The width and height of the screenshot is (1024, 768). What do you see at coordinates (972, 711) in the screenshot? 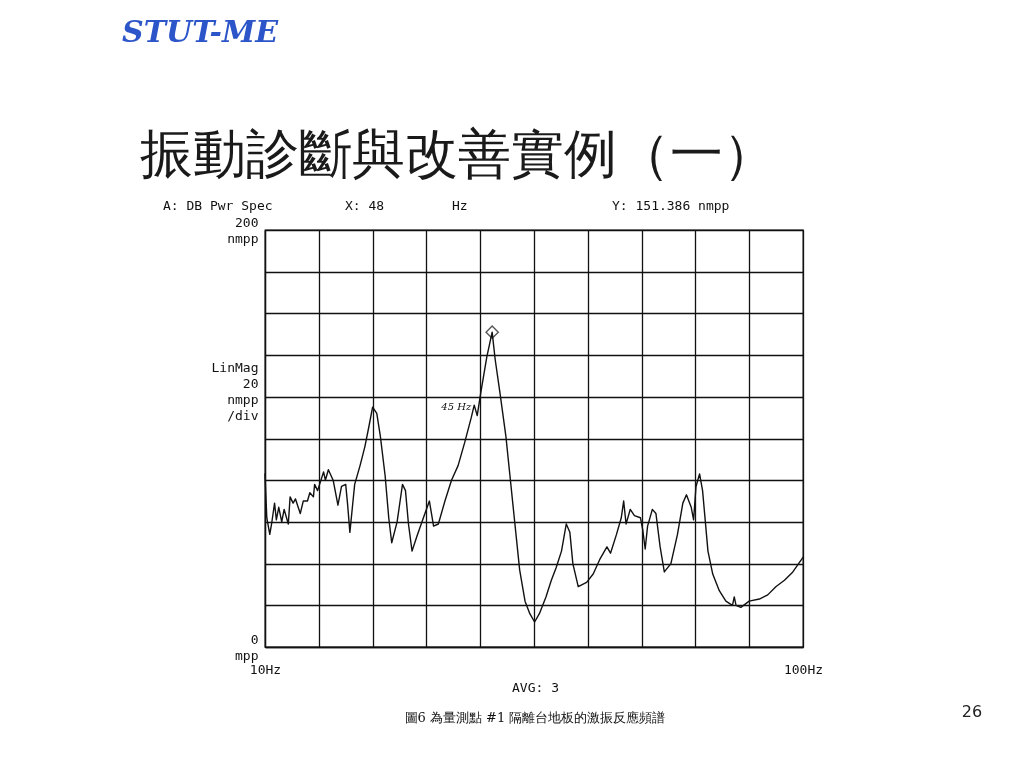
I see `text: 26` at bounding box center [972, 711].